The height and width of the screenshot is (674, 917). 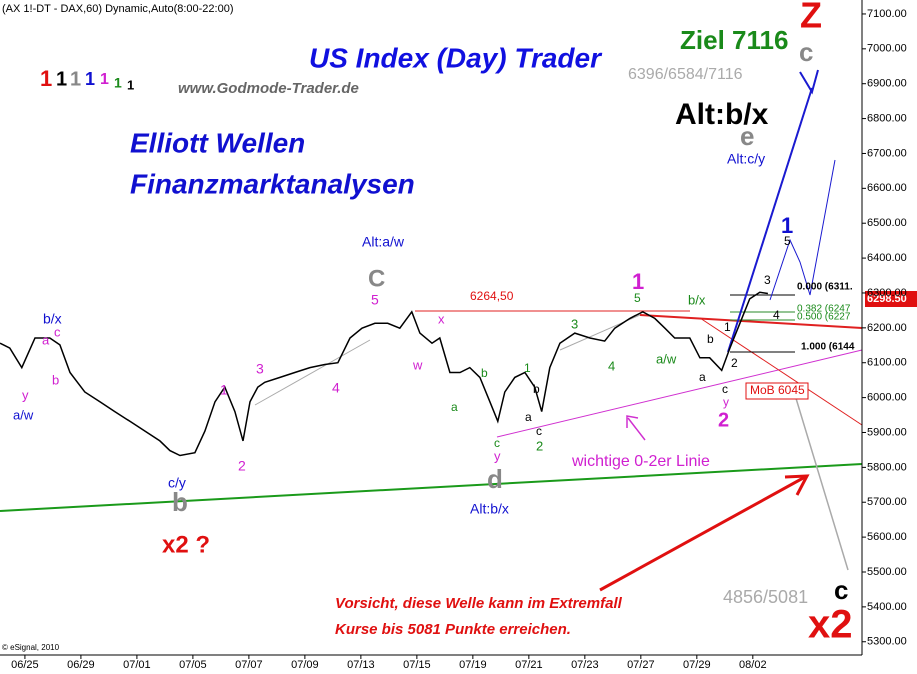 I want to click on annotation: 1.000 (6144, so click(x=828, y=347).